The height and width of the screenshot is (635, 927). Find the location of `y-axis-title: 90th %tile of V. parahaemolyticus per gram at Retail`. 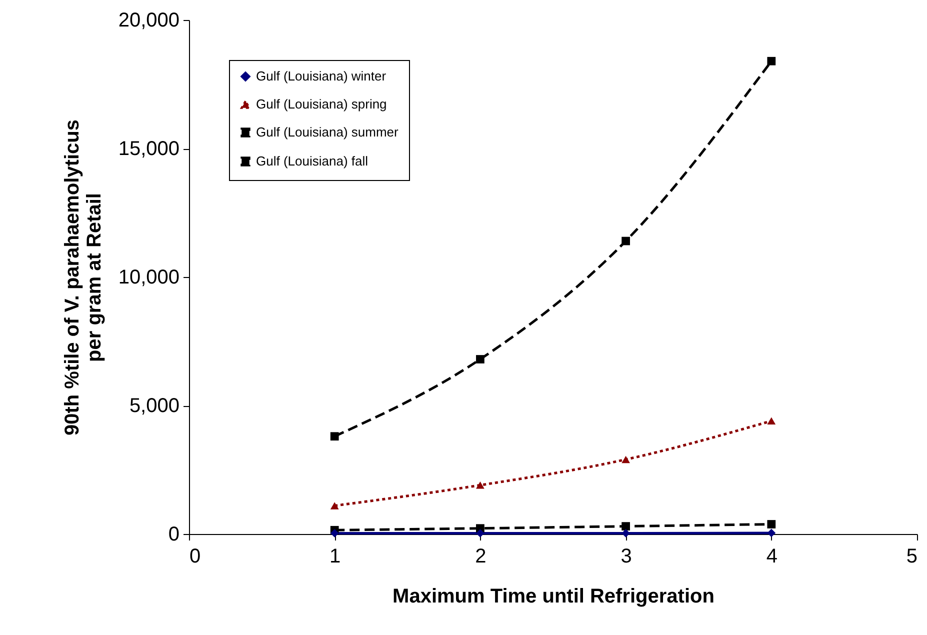

y-axis-title: 90th %tile of V. parahaemolyticus per gram at Retail is located at coordinates (83, 277).